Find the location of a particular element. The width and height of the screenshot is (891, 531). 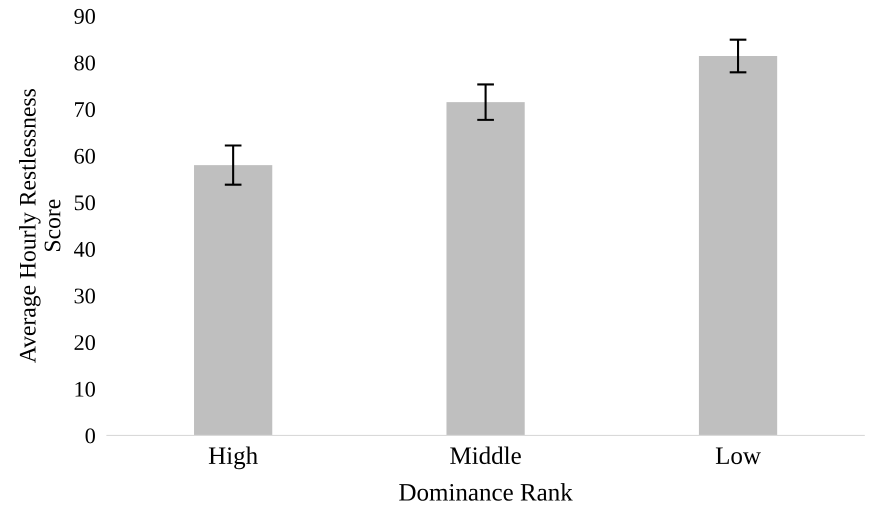

y-tick-label: 0 is located at coordinates (90, 436).